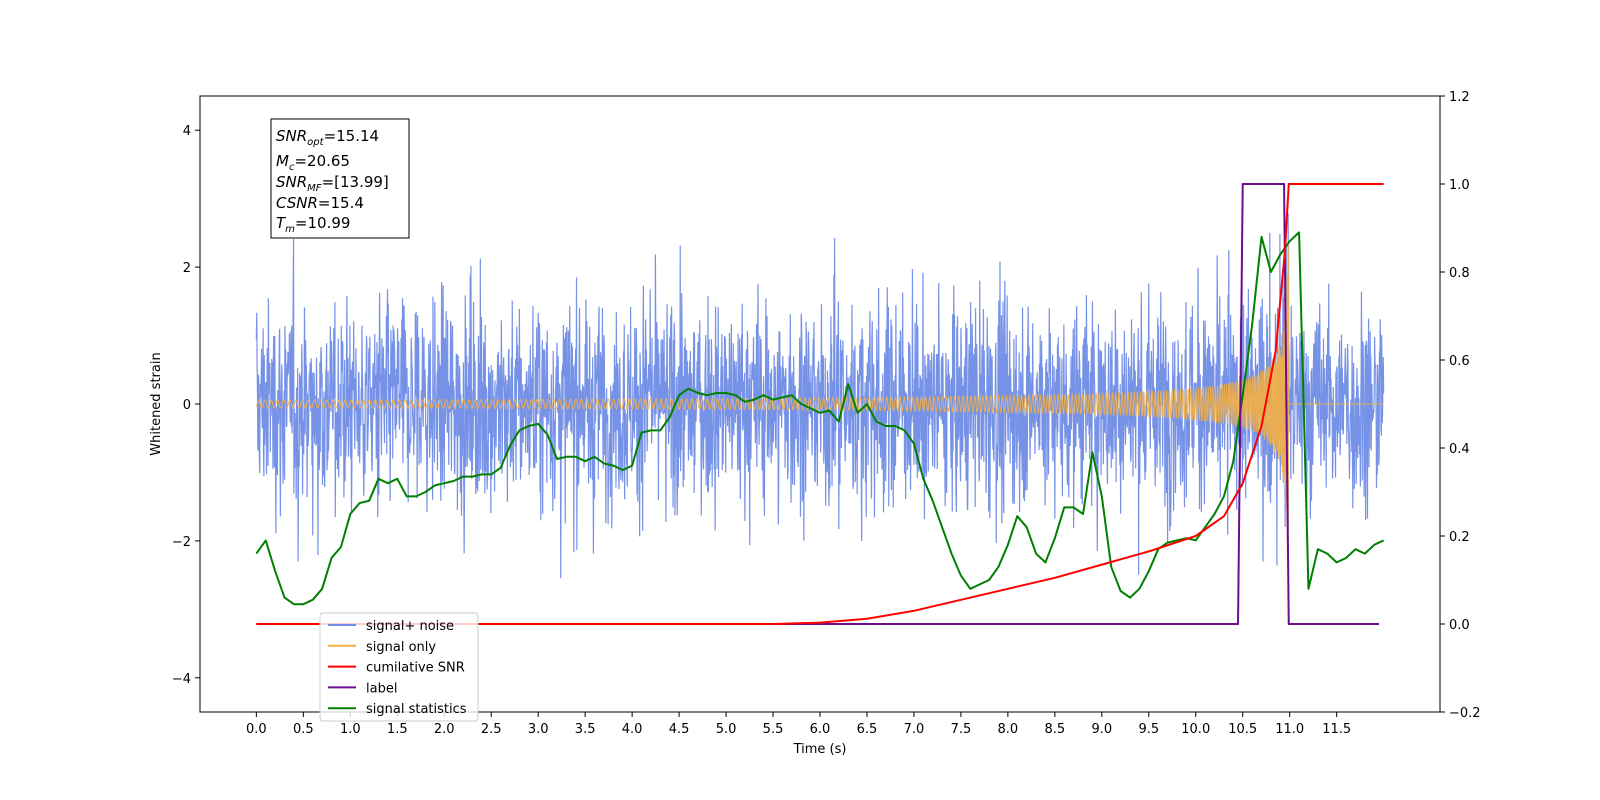  What do you see at coordinates (1459, 273) in the screenshot?
I see `y2-tick-label: 0.8` at bounding box center [1459, 273].